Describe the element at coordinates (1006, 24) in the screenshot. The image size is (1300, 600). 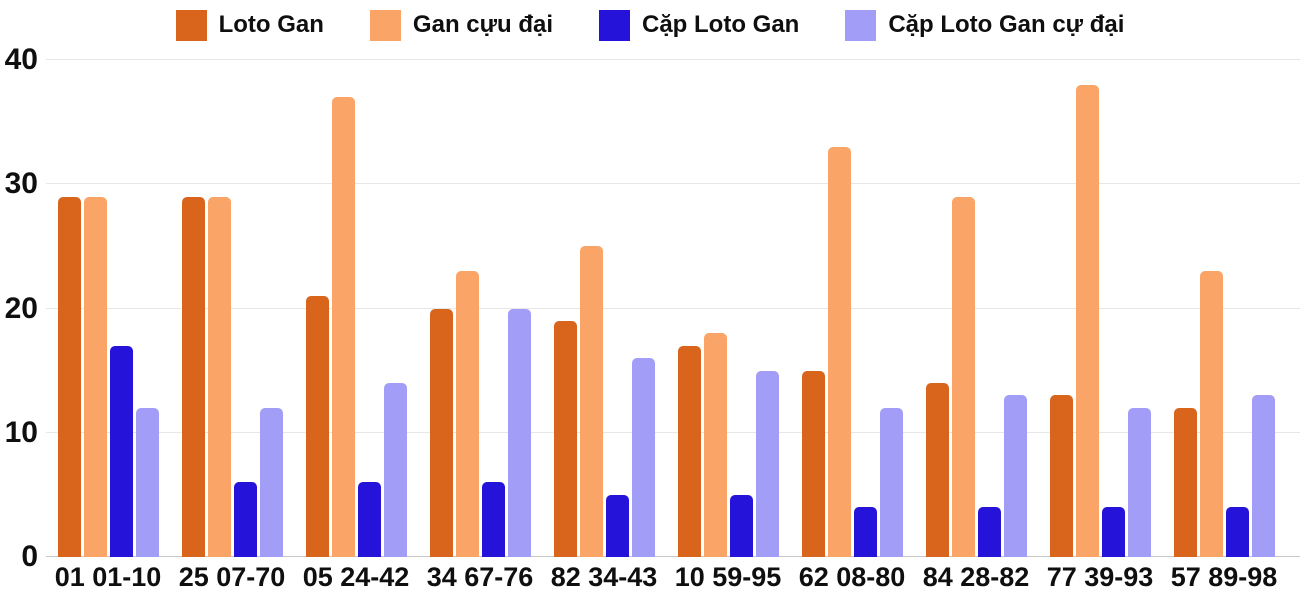
I see `legend-label: Cặp Loto Gan cự đại` at that location.